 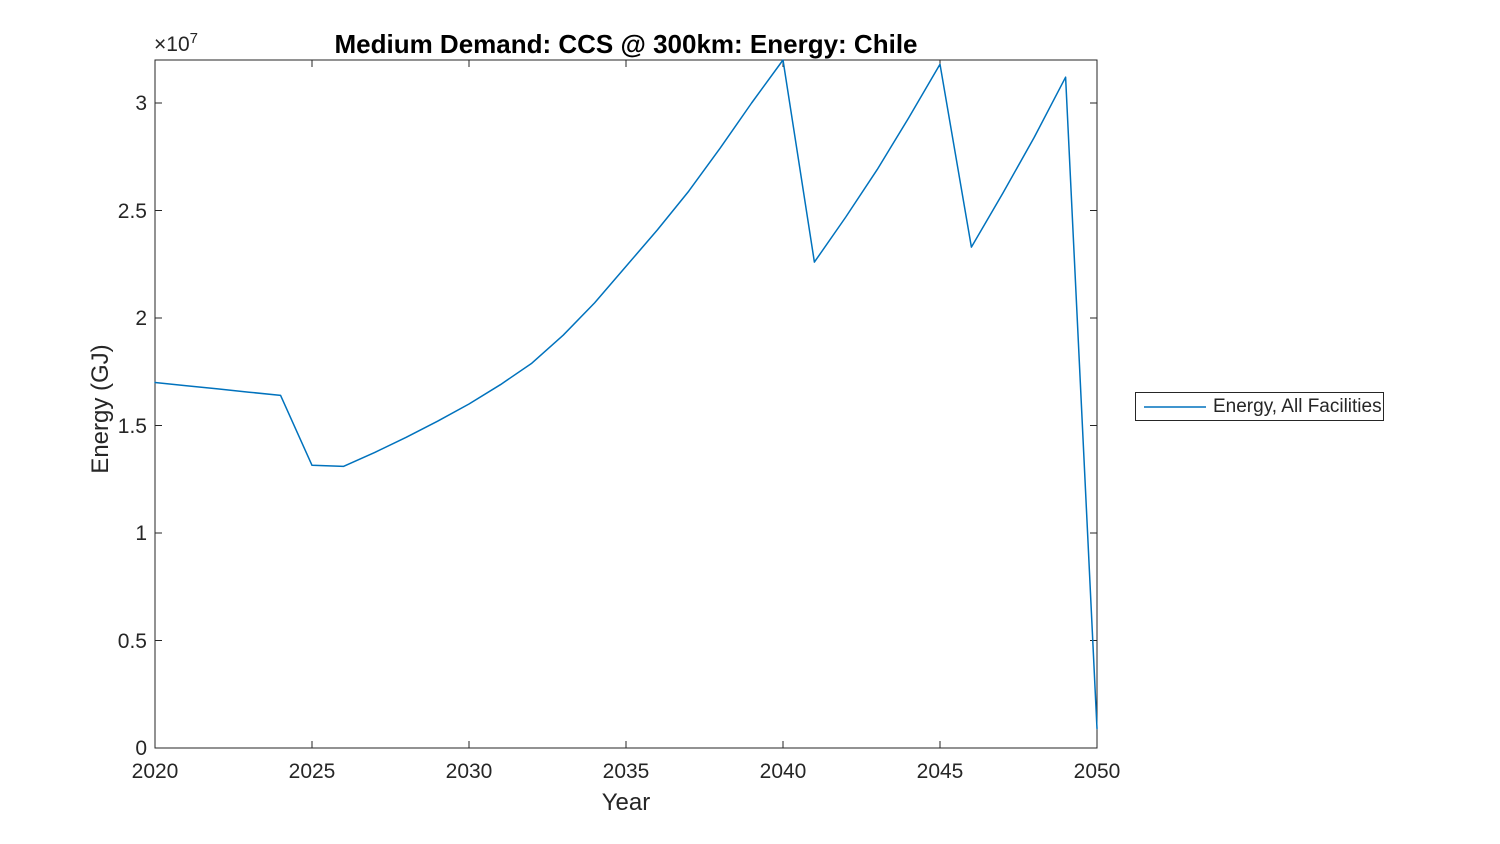 What do you see at coordinates (132, 641) in the screenshot?
I see `y-tick-label: 0.5` at bounding box center [132, 641].